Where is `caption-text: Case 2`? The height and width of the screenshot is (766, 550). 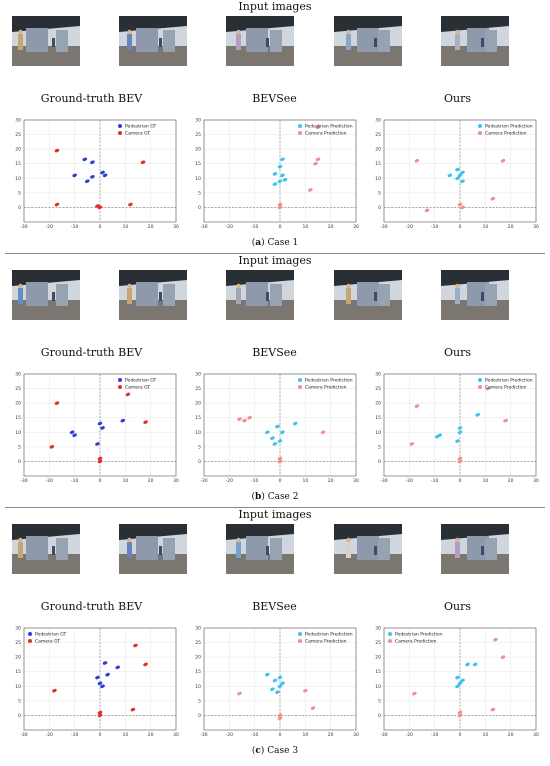 caption-text: Case 2 is located at coordinates (283, 497).